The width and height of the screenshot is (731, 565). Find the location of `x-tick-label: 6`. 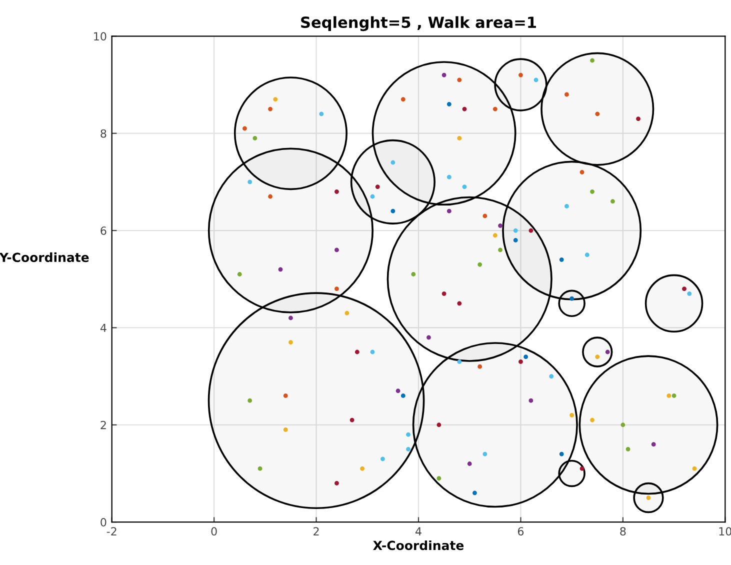

x-tick-label: 6 is located at coordinates (521, 531).